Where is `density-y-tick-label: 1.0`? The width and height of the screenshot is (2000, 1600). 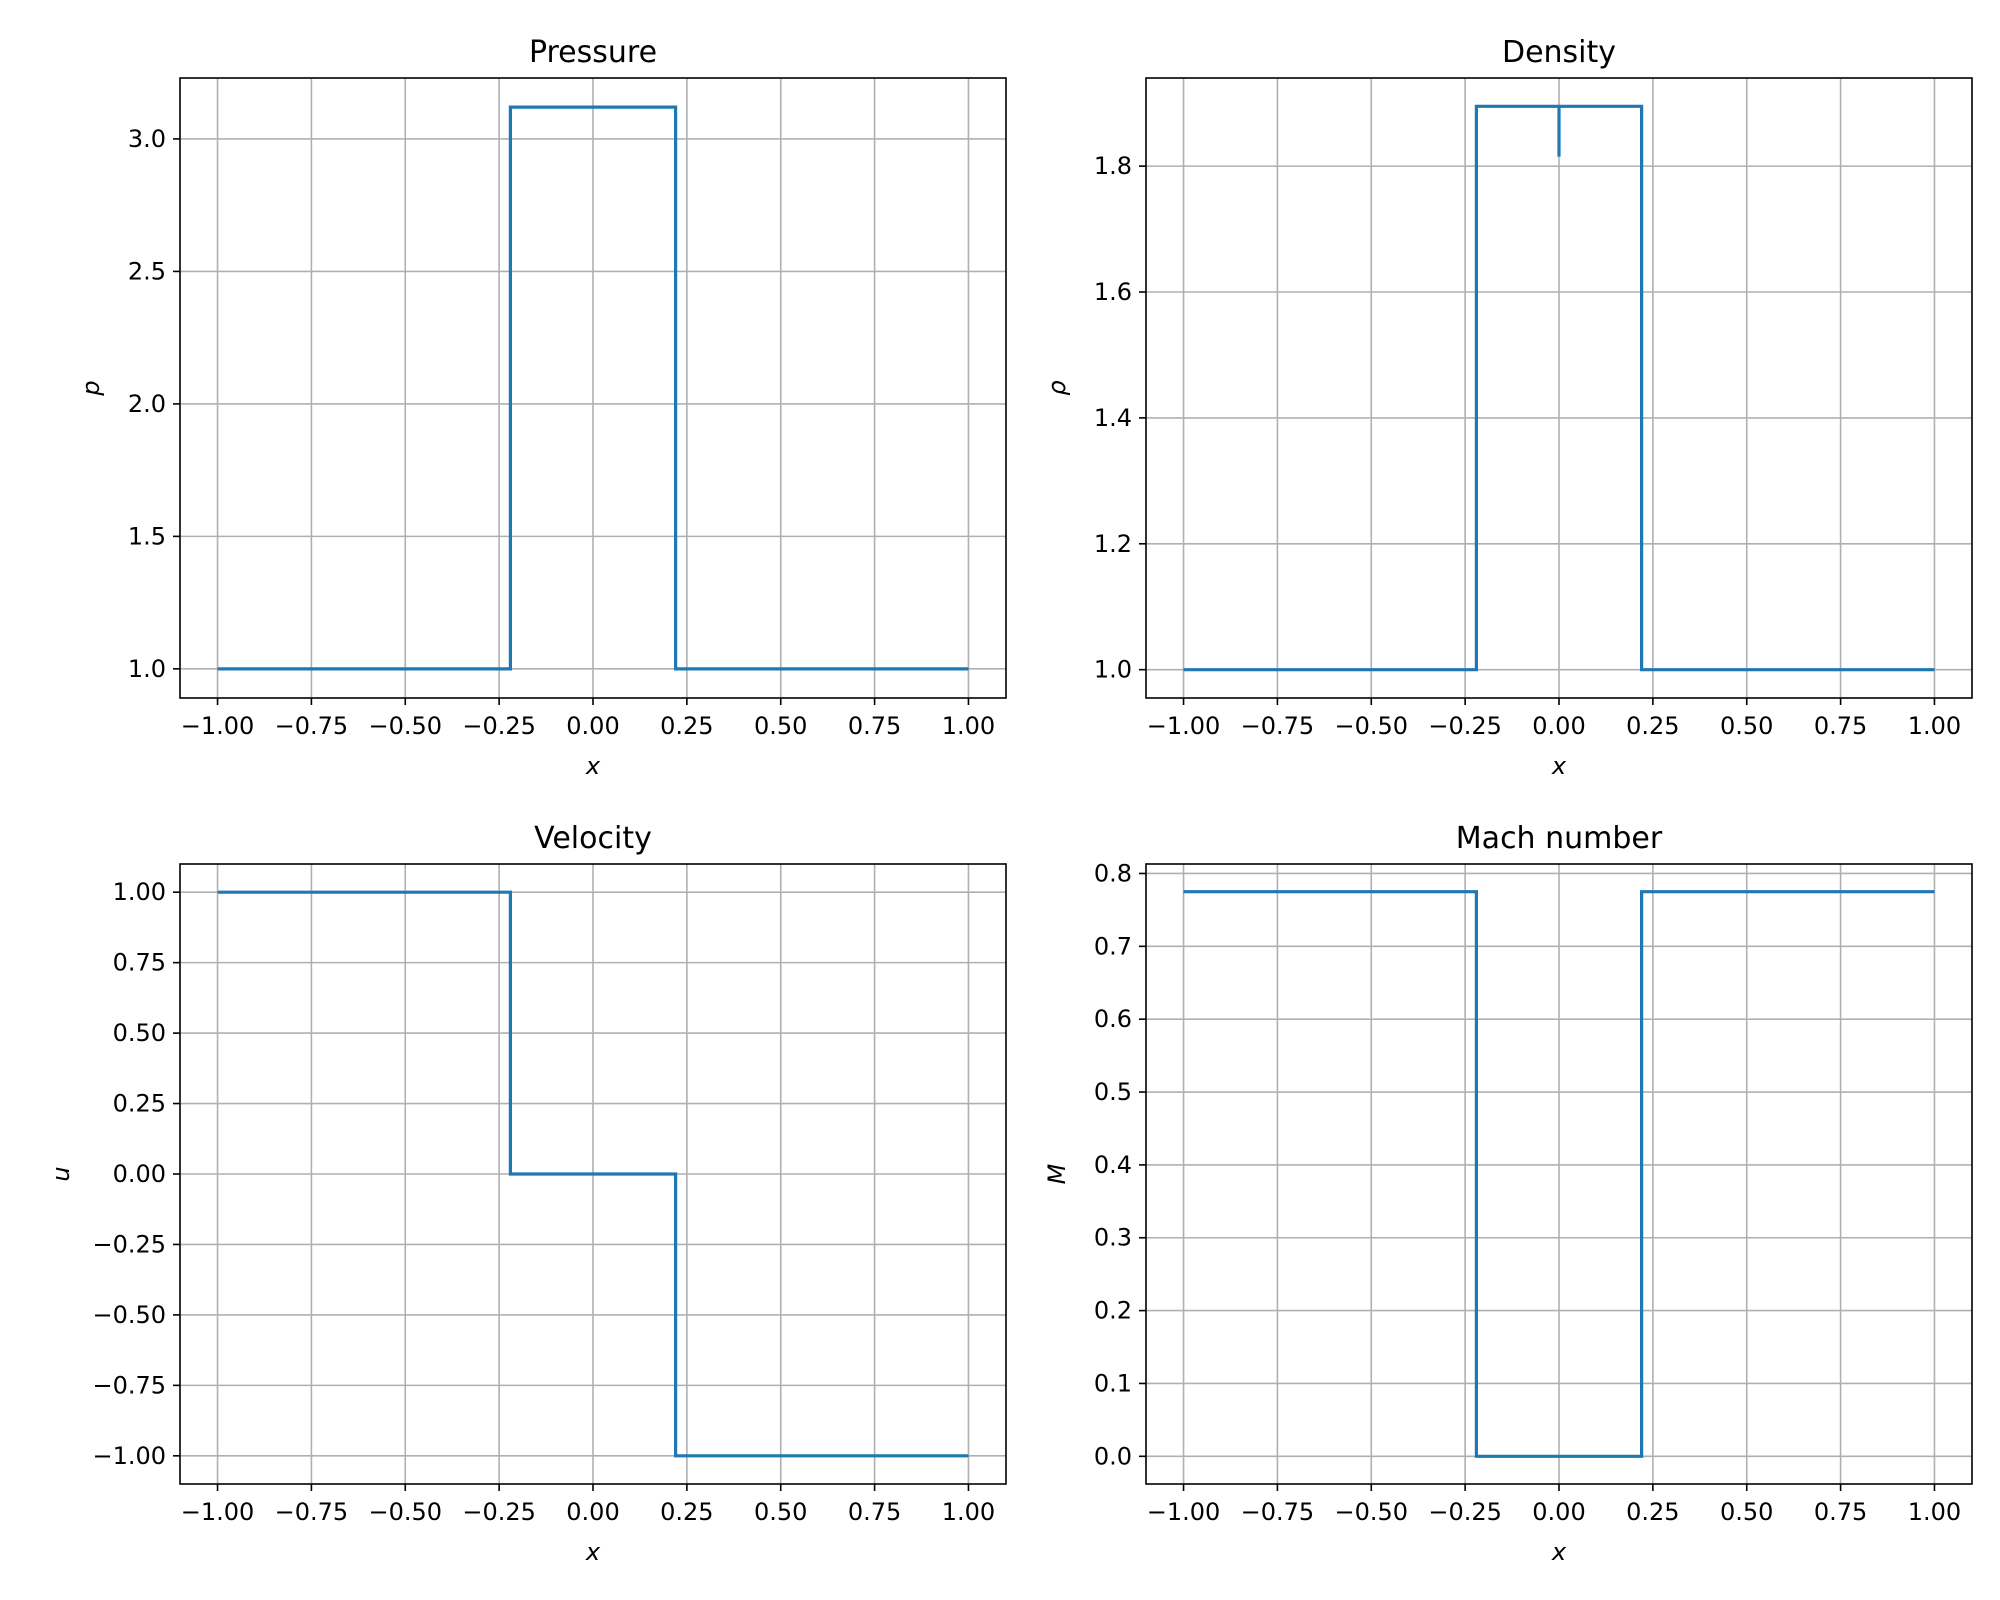 density-y-tick-label: 1.0 is located at coordinates (1113, 670).